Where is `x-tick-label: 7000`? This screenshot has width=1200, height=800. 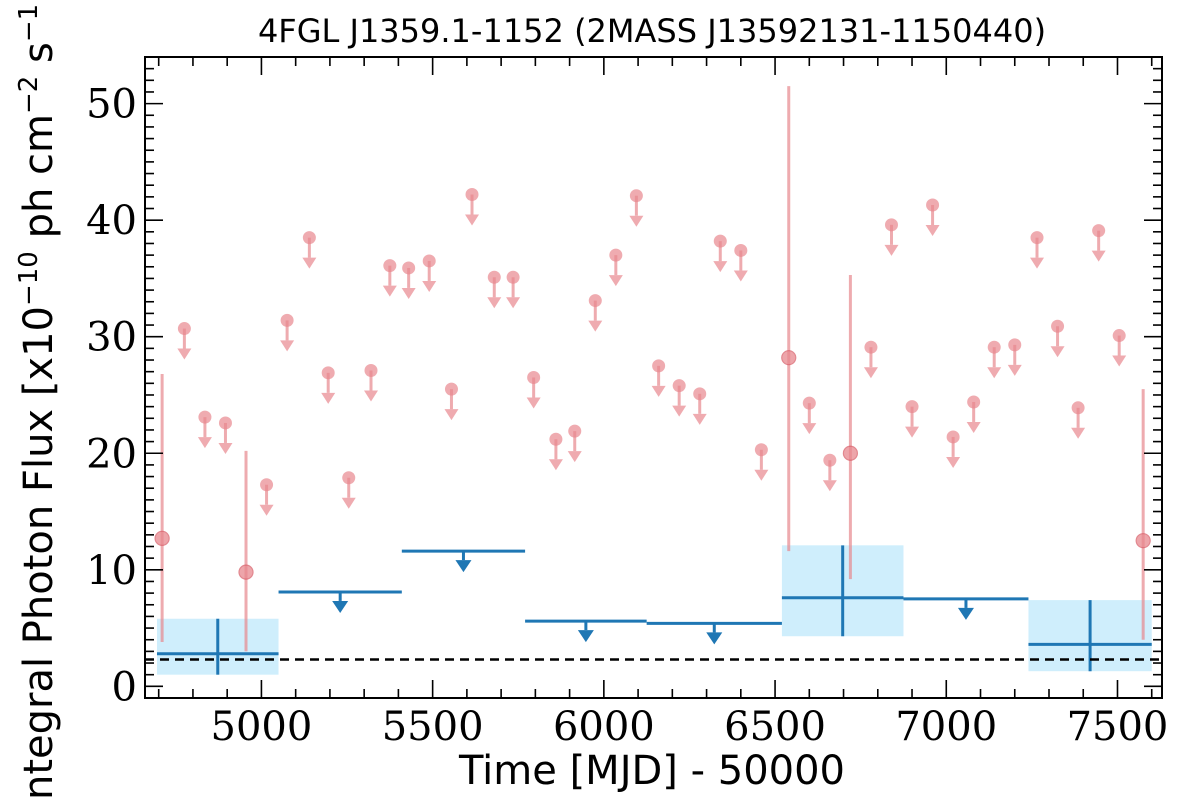 x-tick-label: 7000 is located at coordinates (946, 727).